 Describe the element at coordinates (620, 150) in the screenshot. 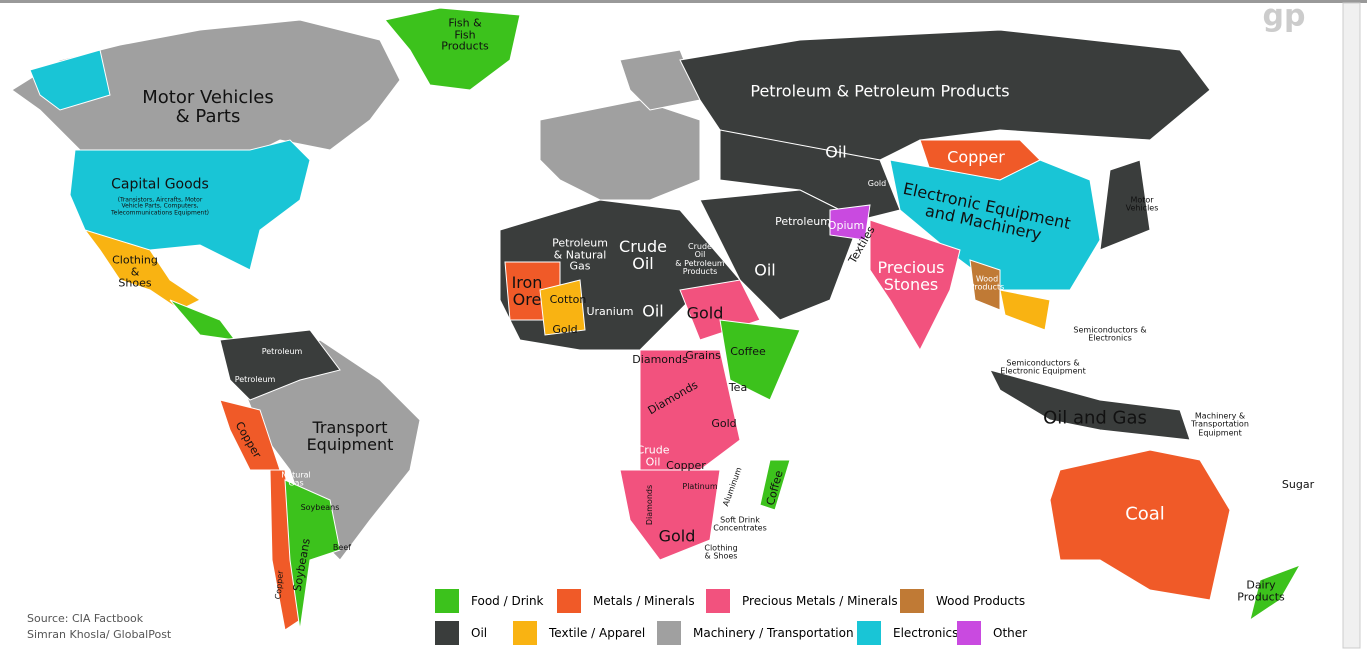

I see `europe` at that location.